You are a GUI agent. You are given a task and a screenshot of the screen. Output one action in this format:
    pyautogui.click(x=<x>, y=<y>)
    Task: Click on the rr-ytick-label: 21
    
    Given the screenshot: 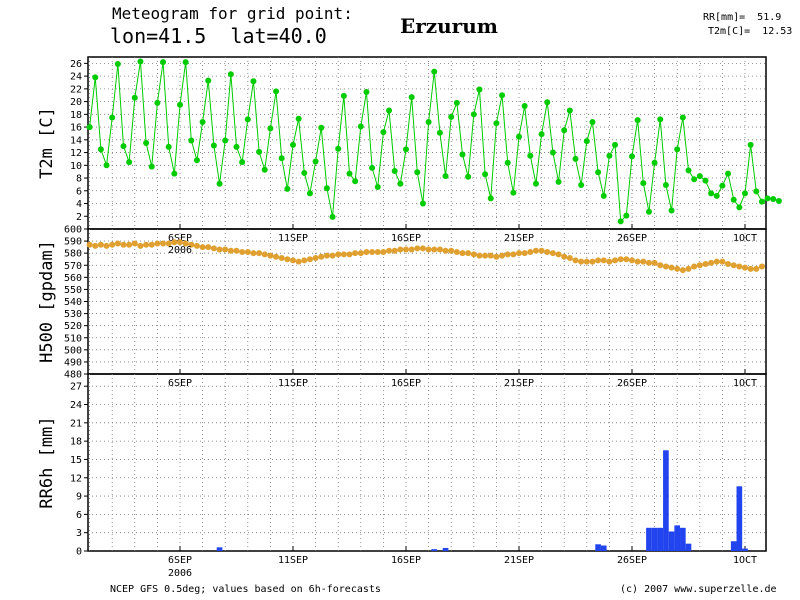 What is the action you would take?
    pyautogui.click(x=76, y=423)
    